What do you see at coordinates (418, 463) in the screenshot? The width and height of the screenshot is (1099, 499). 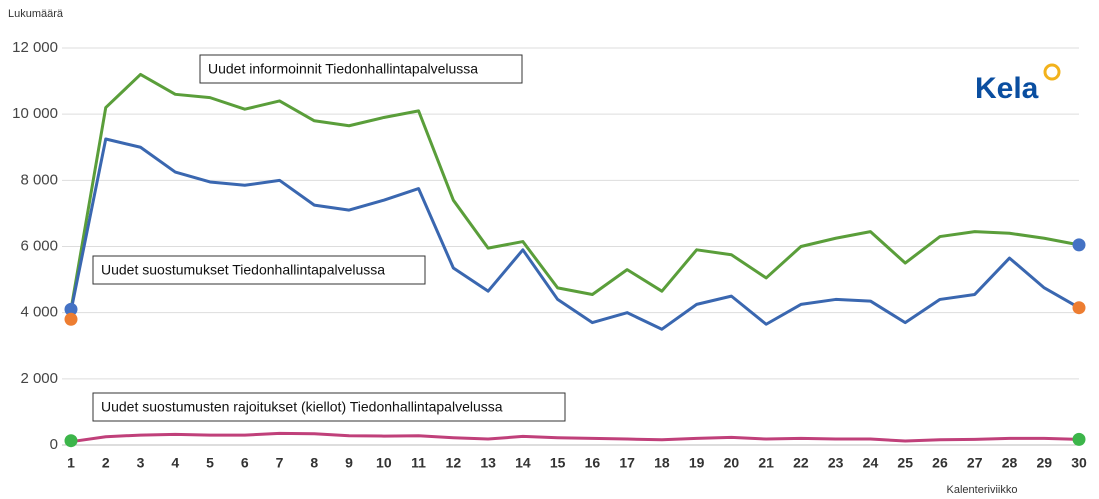 I see `x-tick-label: 11` at bounding box center [418, 463].